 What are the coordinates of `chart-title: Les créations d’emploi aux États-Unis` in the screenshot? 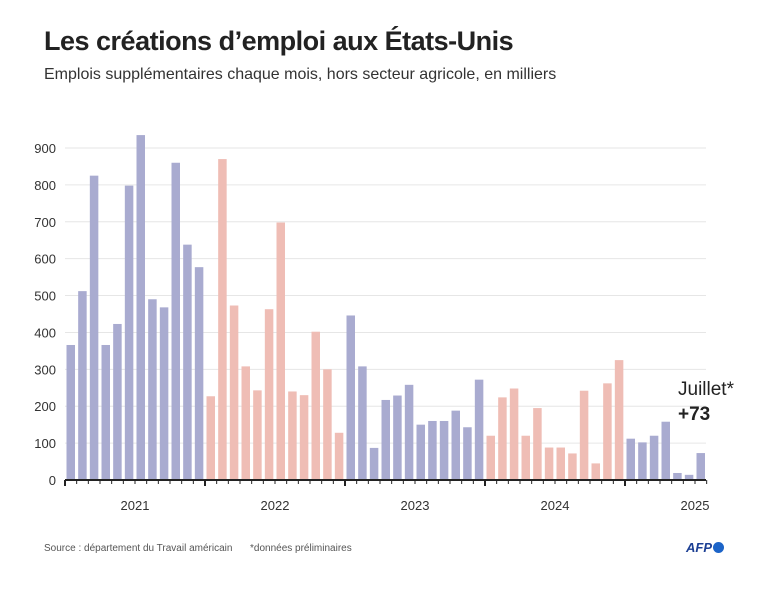 It's located at (279, 41).